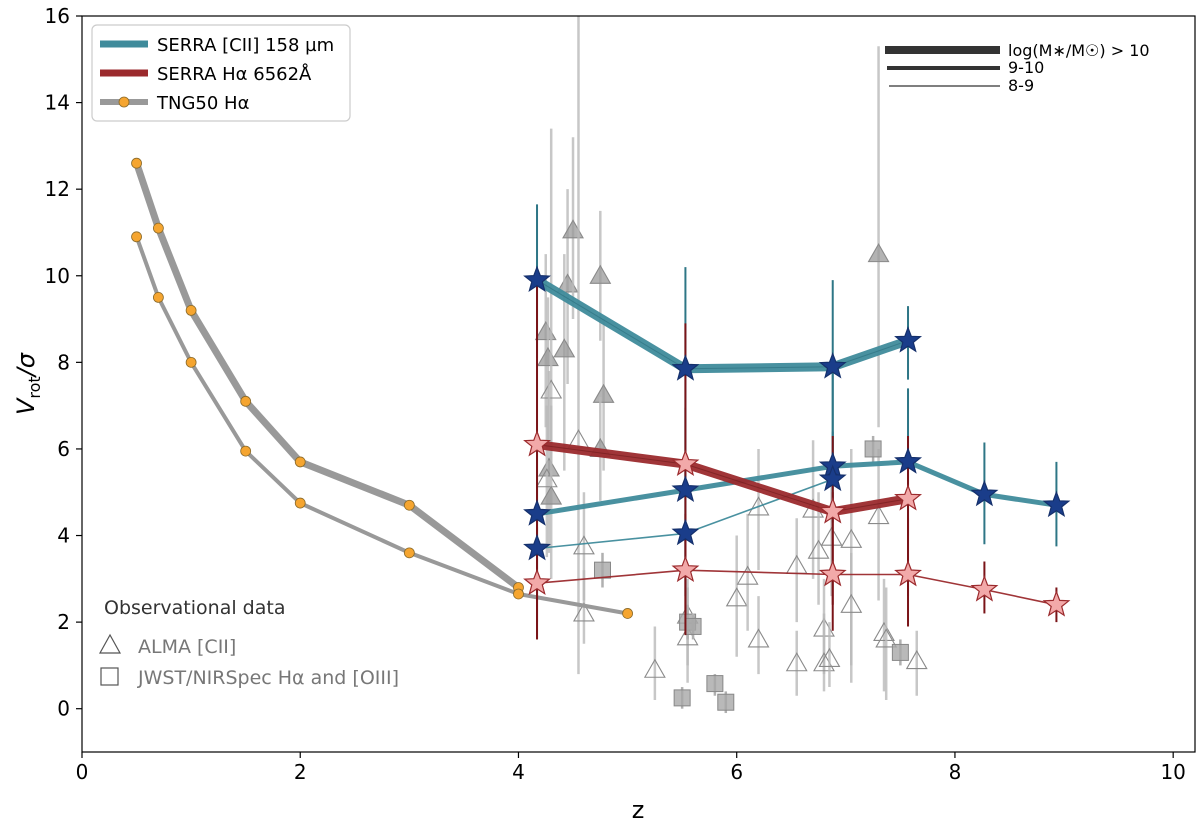 Image resolution: width=1200 pixels, height=824 pixels. I want to click on obs-legend-title: Observational data, so click(194, 608).